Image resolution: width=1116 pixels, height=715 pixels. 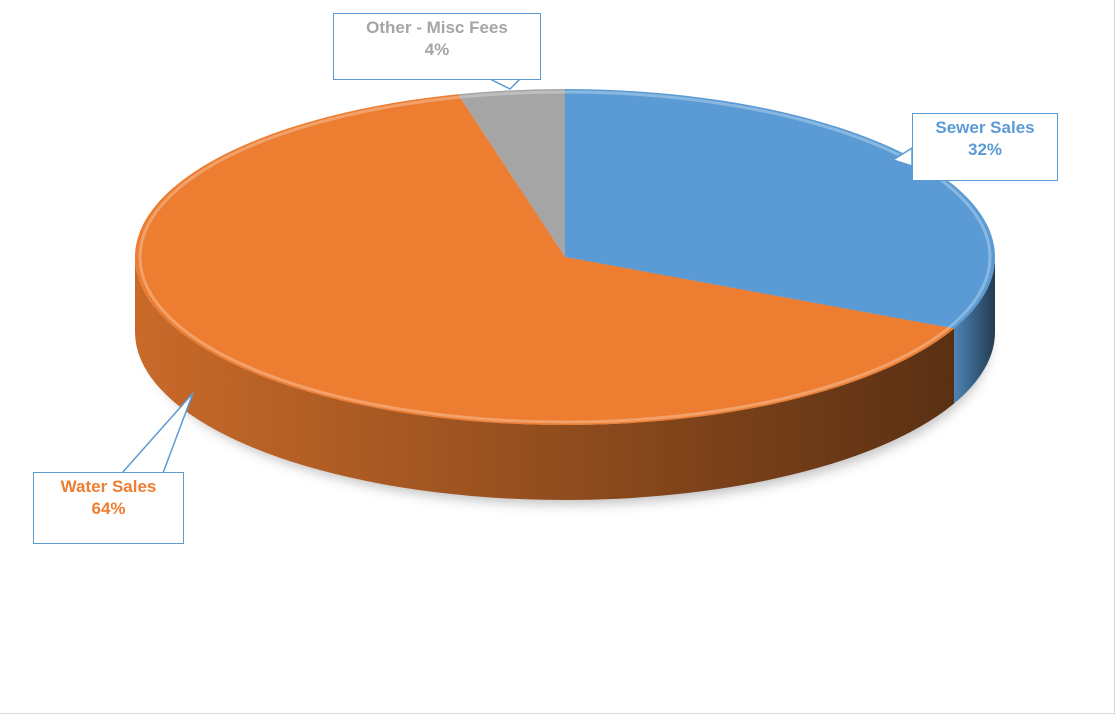 I want to click on data-label-water-sales-name: Water Sales, so click(x=108, y=486).